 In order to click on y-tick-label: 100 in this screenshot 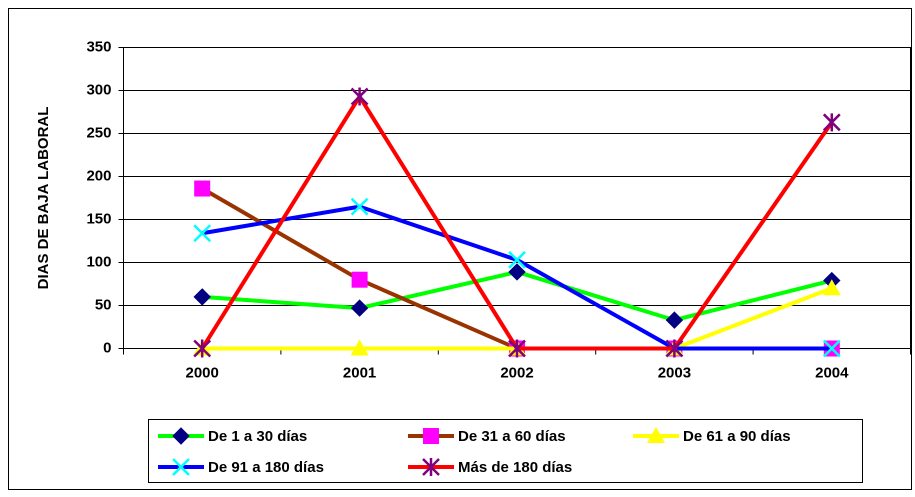, I will do `click(98, 261)`.